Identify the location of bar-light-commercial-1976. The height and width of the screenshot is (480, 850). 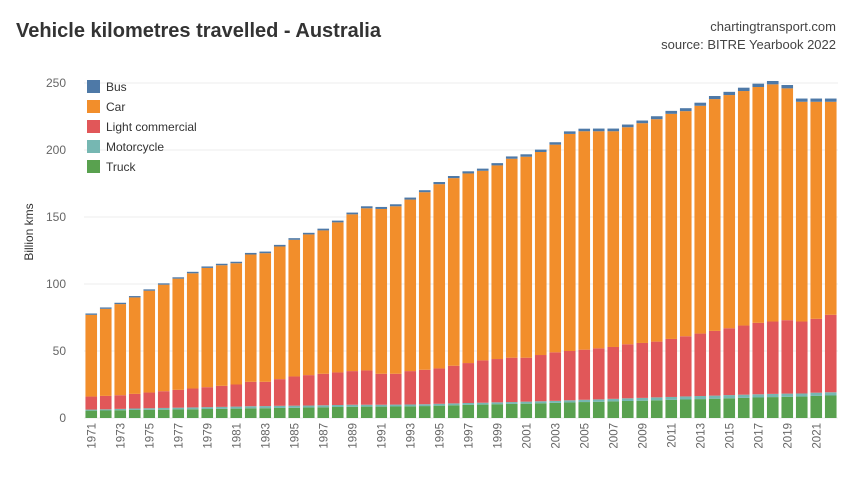
(163, 399).